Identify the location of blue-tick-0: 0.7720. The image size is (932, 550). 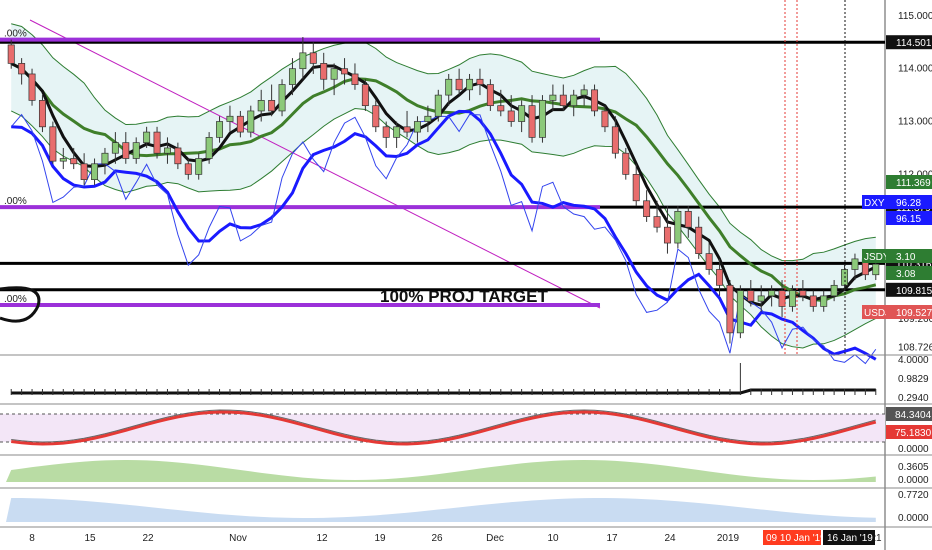
(913, 495).